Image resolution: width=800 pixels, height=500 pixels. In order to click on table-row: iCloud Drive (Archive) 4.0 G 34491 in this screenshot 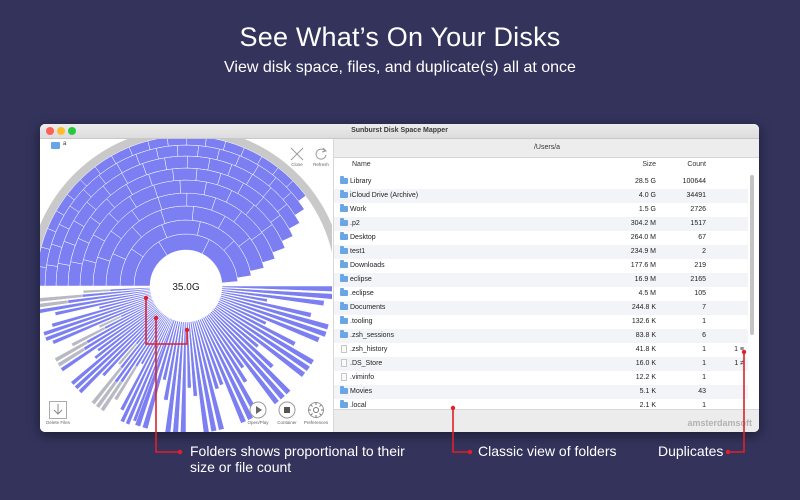, I will do `click(541, 196)`.